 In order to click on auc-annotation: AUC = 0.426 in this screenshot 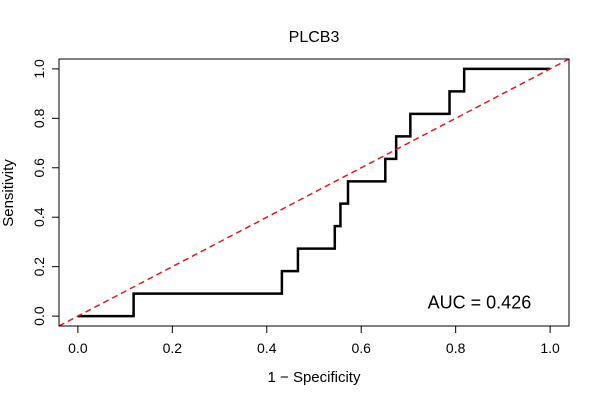, I will do `click(480, 303)`.